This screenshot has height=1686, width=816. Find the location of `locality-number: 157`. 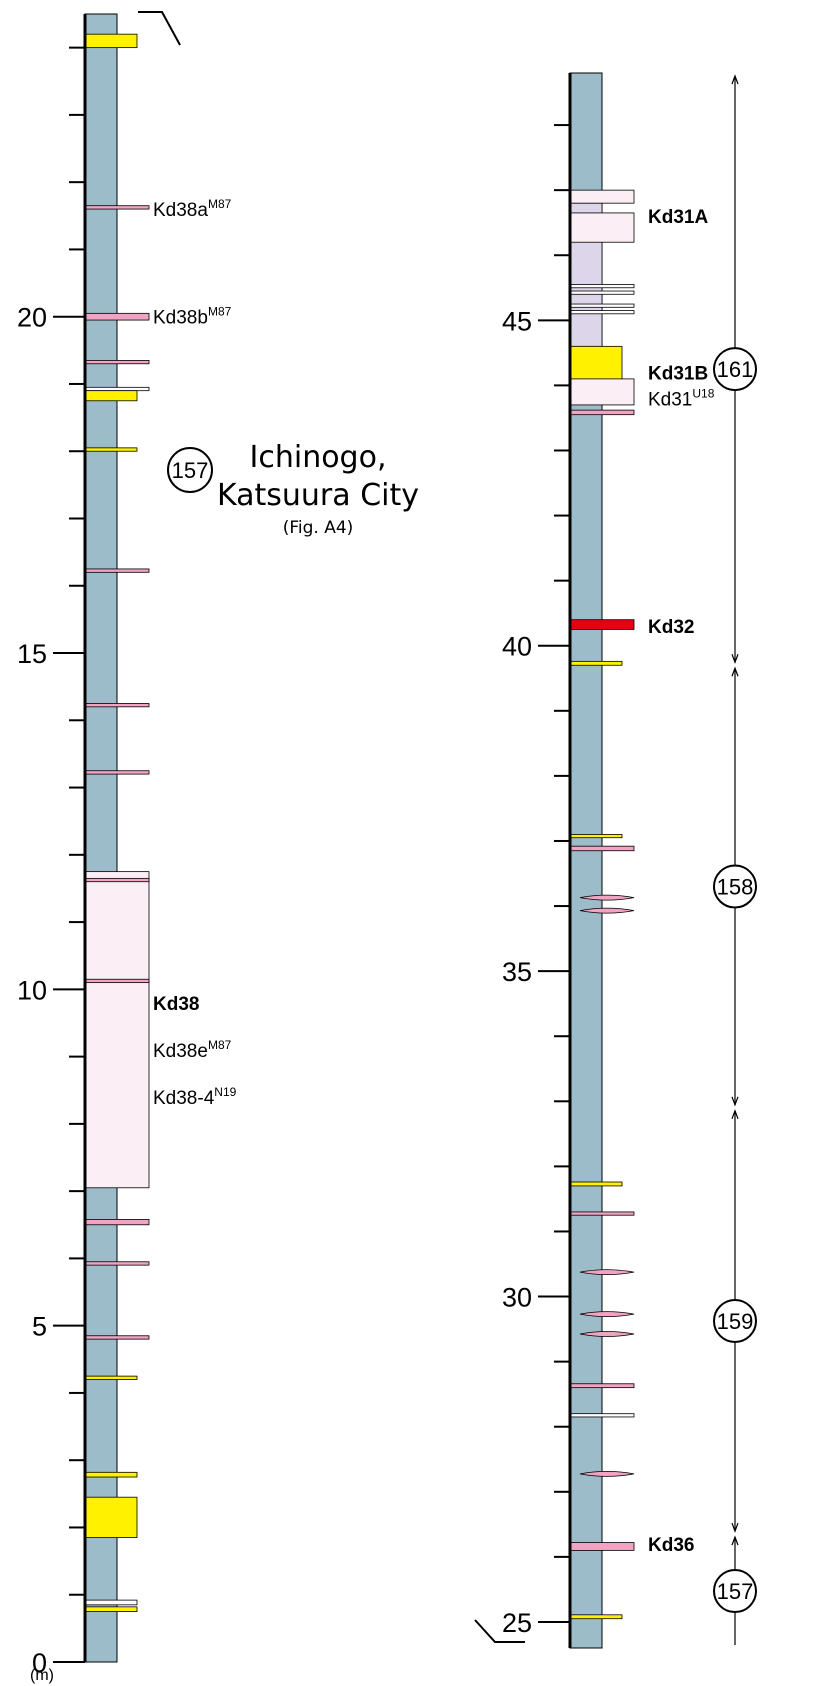

locality-number: 157 is located at coordinates (735, 1591).